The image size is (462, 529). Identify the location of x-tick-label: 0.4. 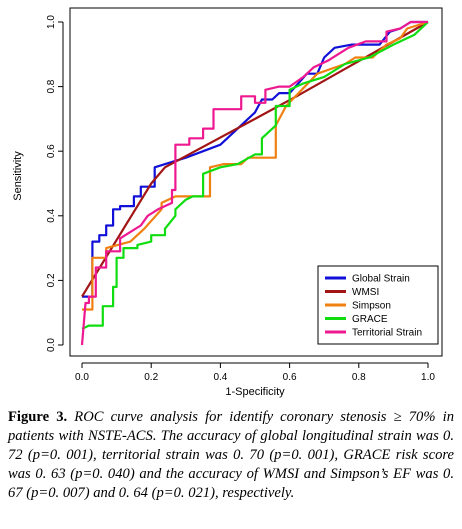
(220, 377).